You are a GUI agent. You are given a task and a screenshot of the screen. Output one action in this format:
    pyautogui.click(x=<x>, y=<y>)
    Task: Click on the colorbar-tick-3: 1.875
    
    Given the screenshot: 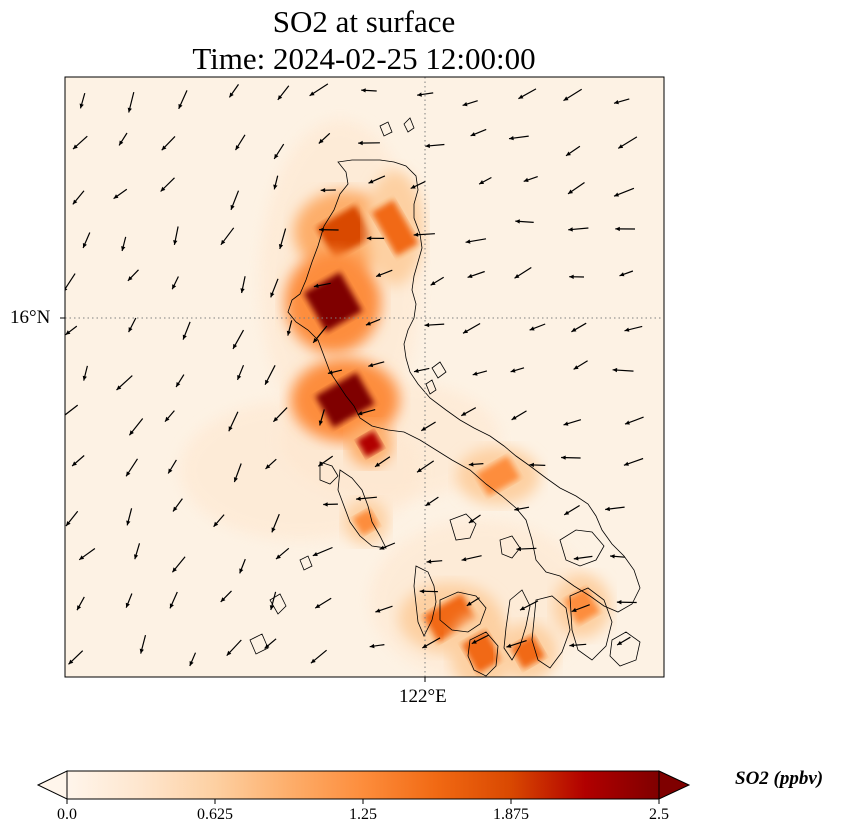 What is the action you would take?
    pyautogui.click(x=511, y=814)
    